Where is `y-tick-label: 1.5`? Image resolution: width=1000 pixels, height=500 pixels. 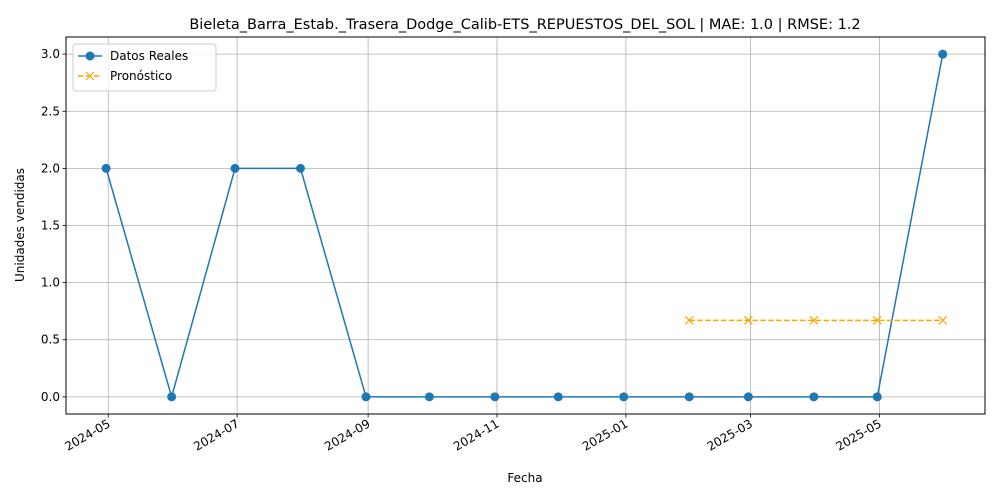 y-tick-label: 1.5 is located at coordinates (50, 226).